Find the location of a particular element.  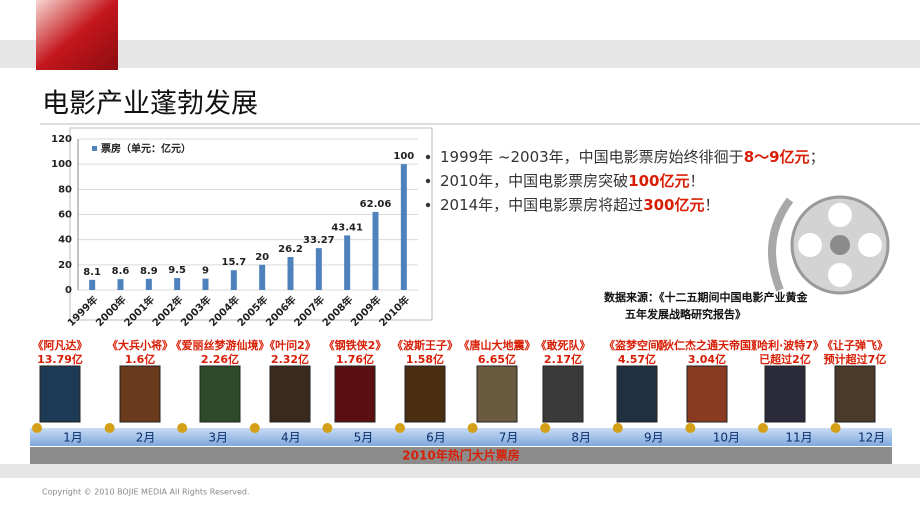

month-label: 2月 is located at coordinates (146, 438).